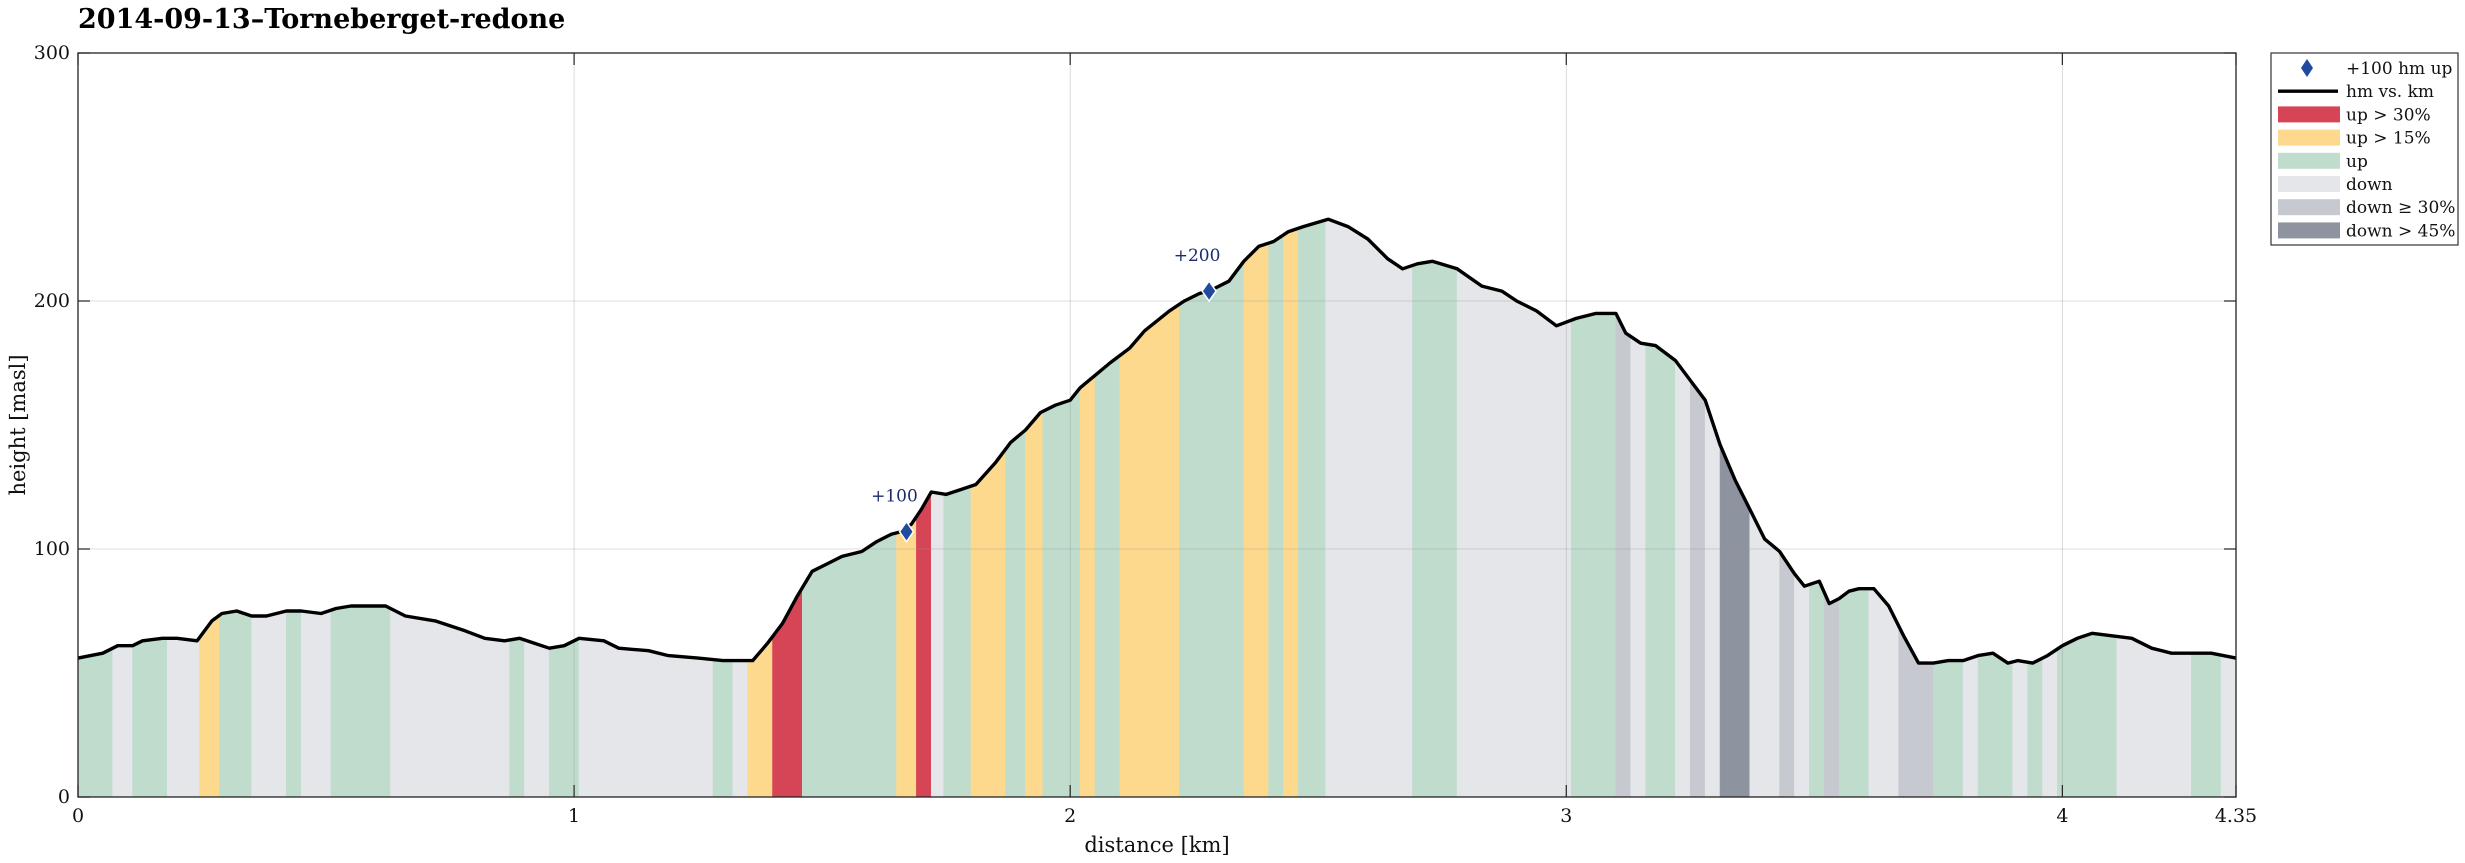 The height and width of the screenshot is (863, 2465). I want to click on x-tick-label: 4, so click(2062, 816).